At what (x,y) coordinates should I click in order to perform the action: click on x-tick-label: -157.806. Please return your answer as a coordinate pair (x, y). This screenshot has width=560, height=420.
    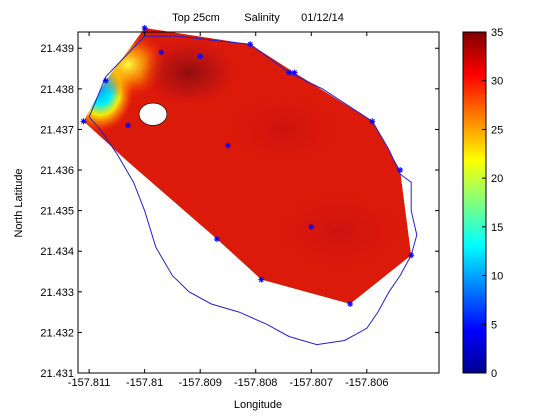
    Looking at the image, I should click on (366, 383).